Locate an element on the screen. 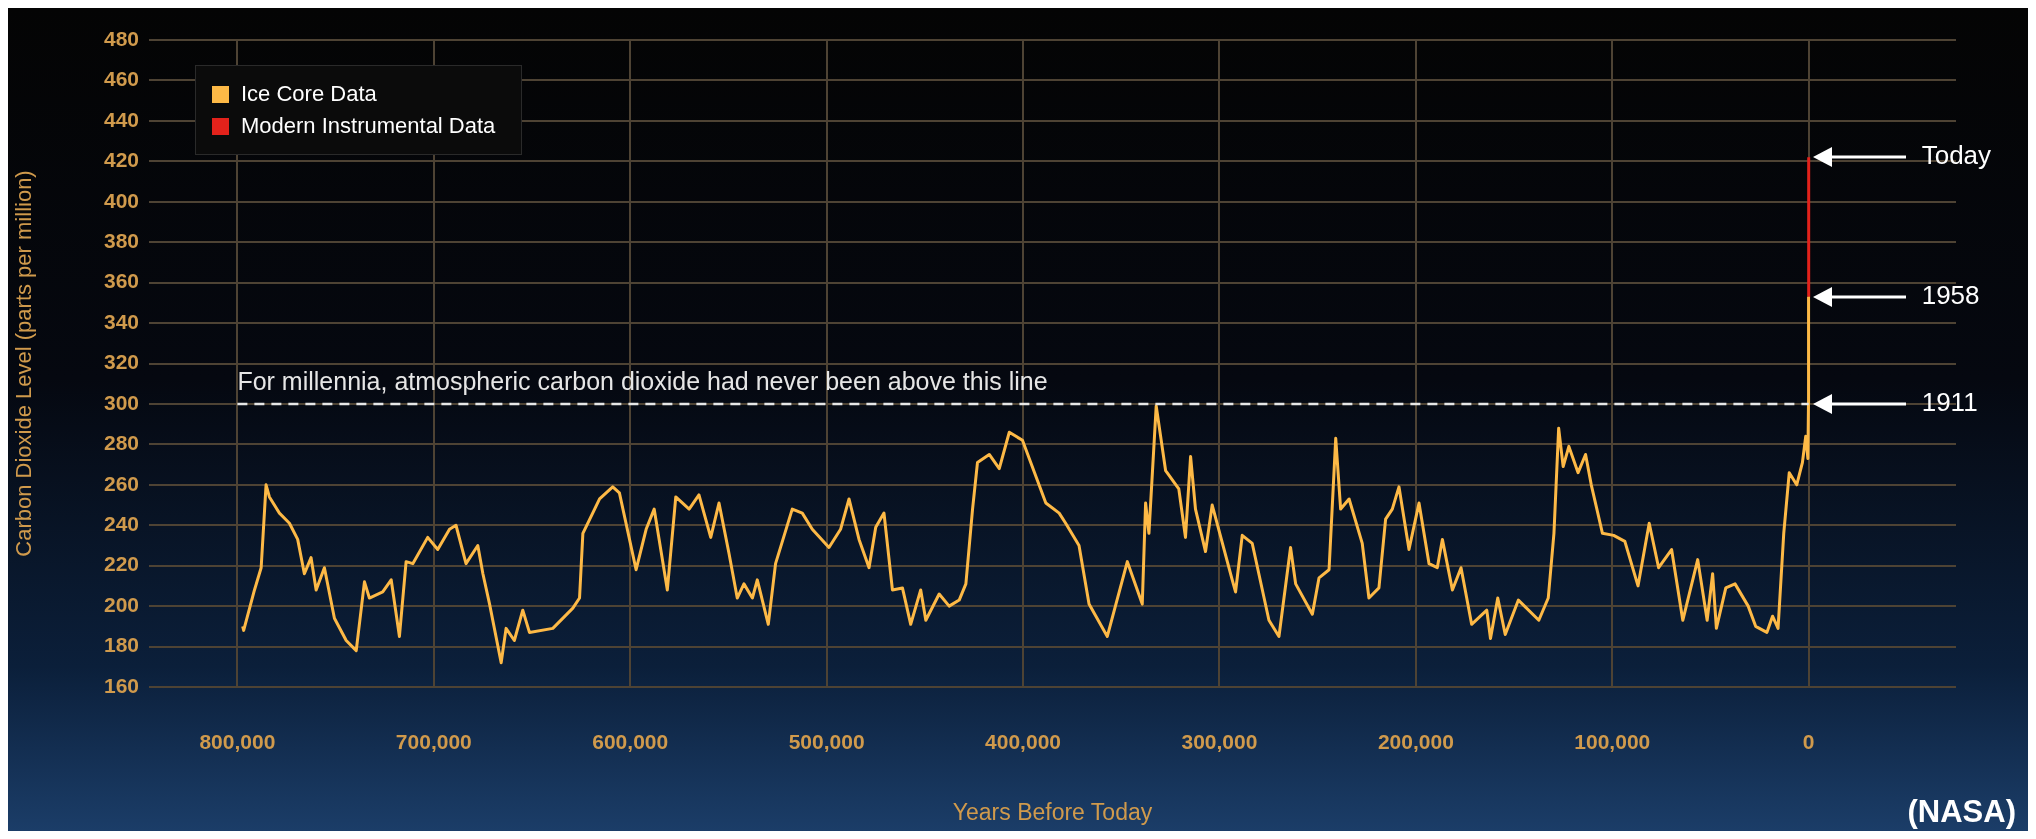 This screenshot has width=2036, height=839. y-tick-label: 300 is located at coordinates (121, 402).